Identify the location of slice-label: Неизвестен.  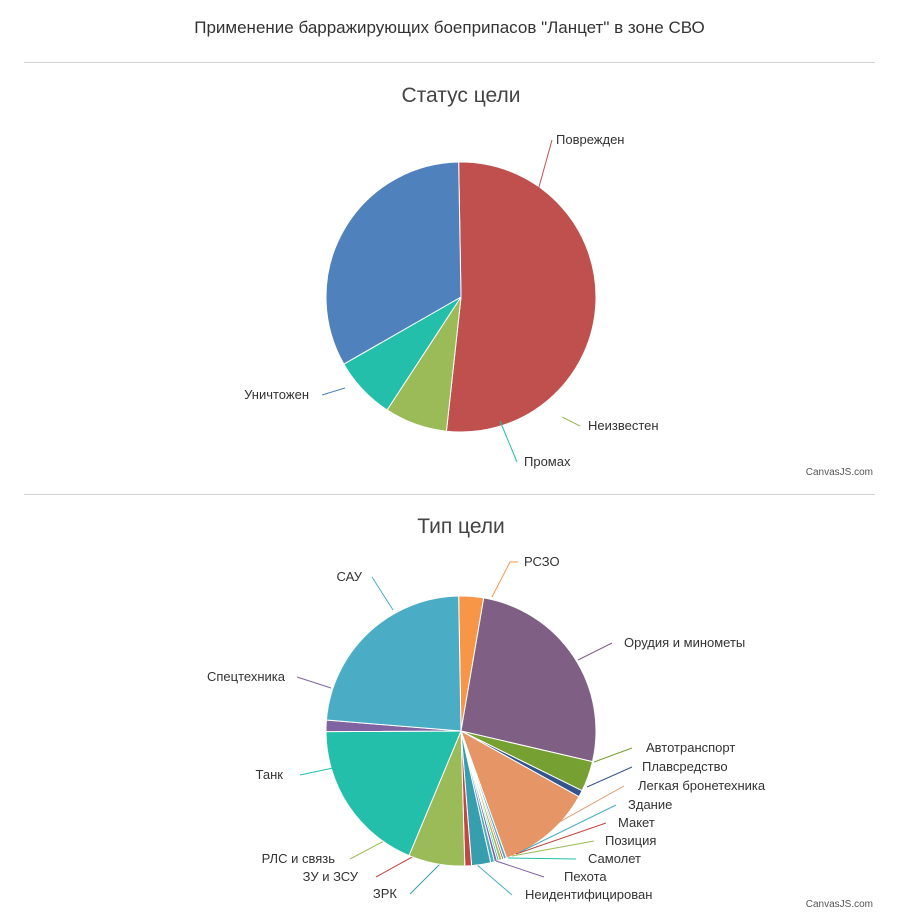
(623, 425).